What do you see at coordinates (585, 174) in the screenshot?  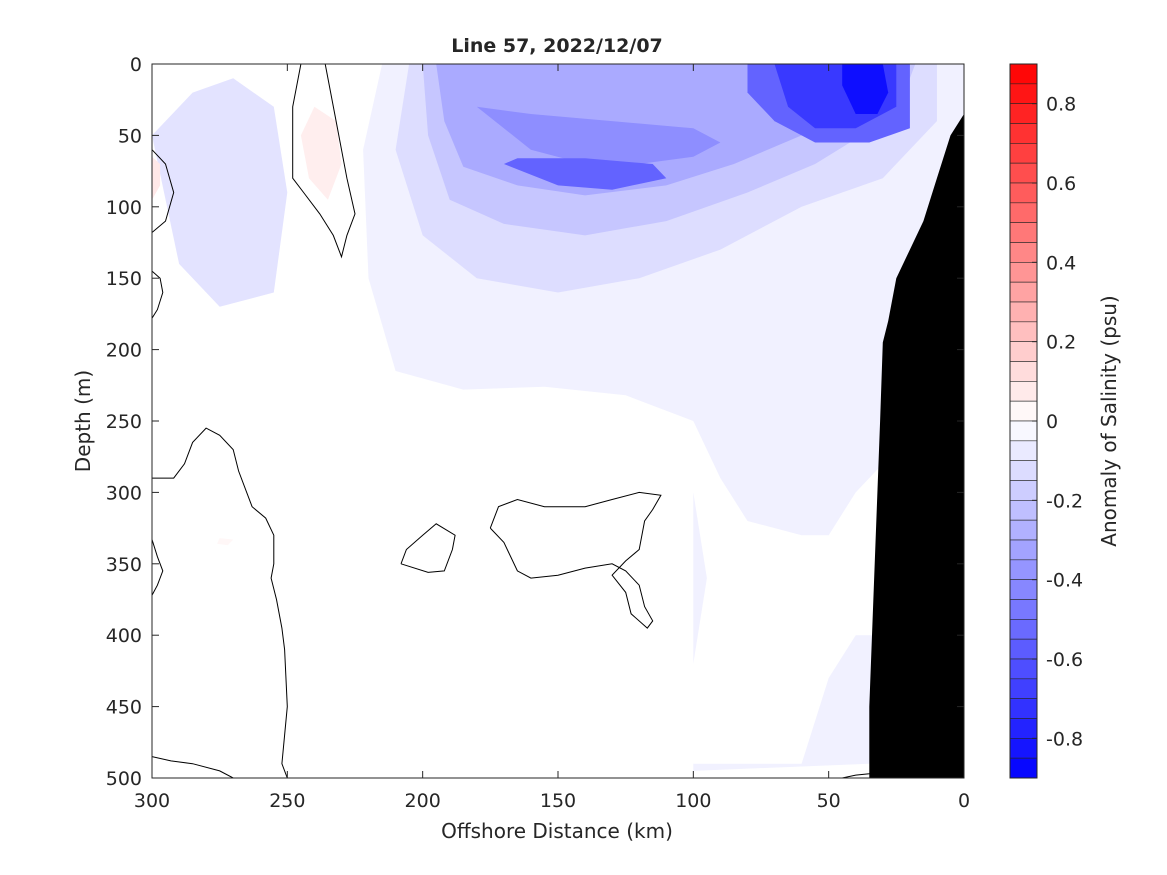 I see `salinity-region-r6` at bounding box center [585, 174].